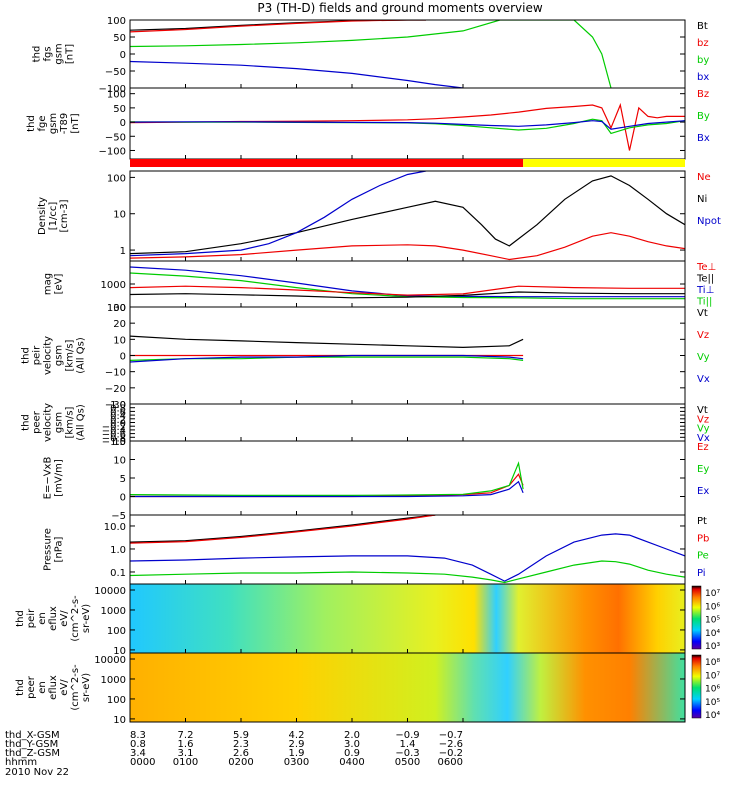 Image resolution: width=750 pixels, height=800 pixels. I want to click on y-tick-label: 50, so click(119, 109).